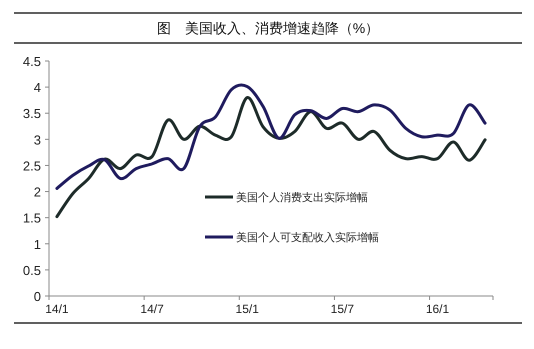  Describe the element at coordinates (302, 197) in the screenshot. I see `legend-label: 美国个人消费支出实际增幅` at that location.